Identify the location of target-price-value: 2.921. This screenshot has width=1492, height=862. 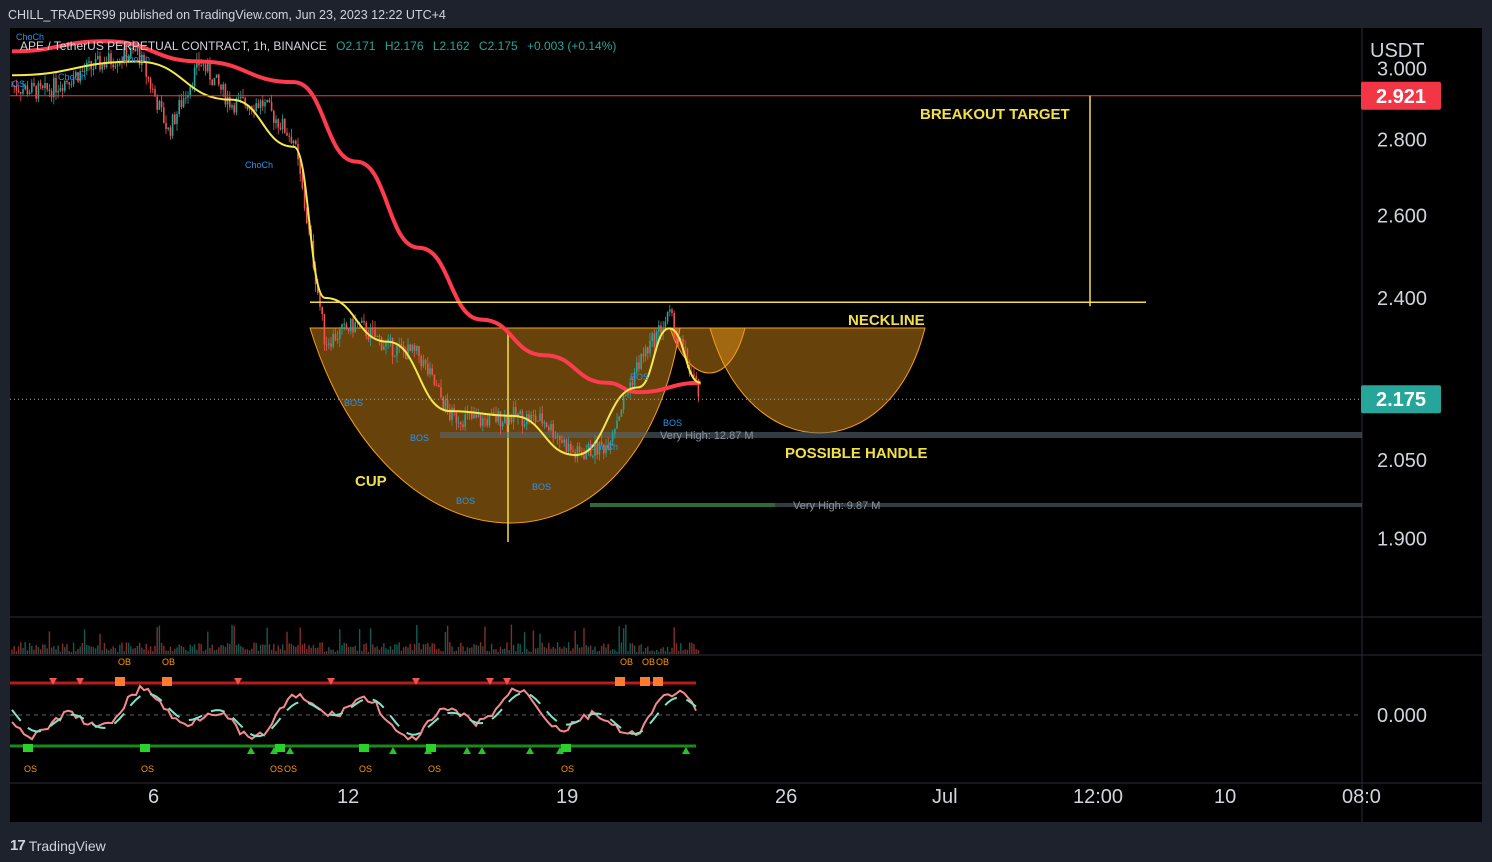
(1401, 97).